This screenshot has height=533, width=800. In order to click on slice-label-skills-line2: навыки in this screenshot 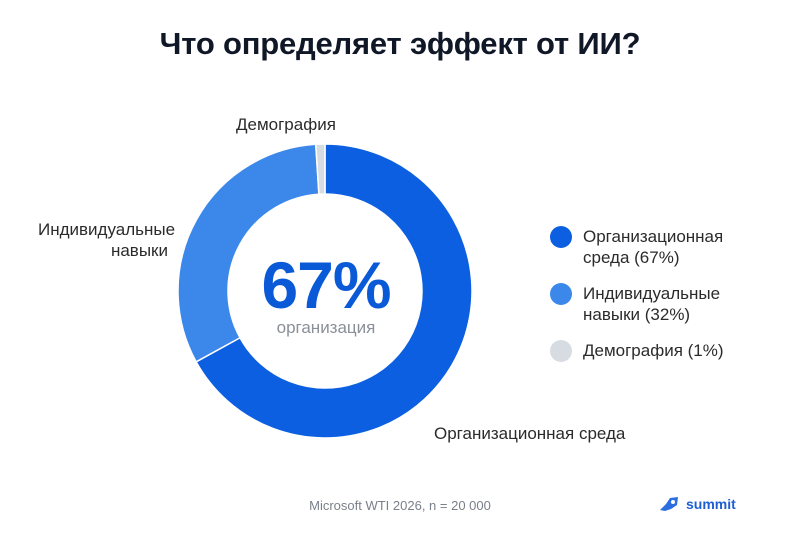, I will do `click(139, 250)`.